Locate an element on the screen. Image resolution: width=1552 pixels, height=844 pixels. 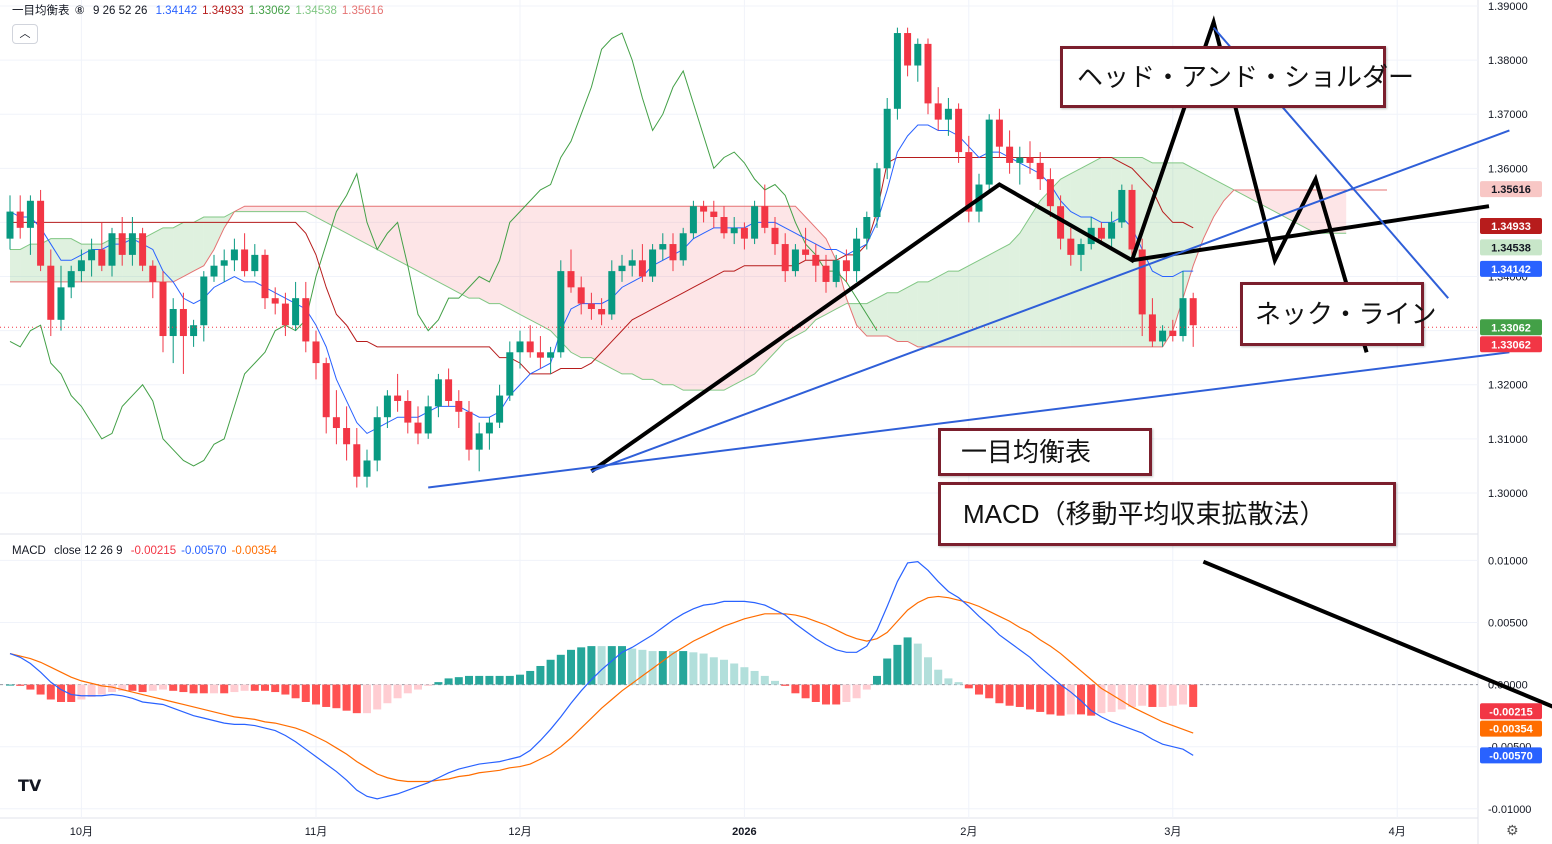
macd-price-label: -0.00570 is located at coordinates (1510, 756).